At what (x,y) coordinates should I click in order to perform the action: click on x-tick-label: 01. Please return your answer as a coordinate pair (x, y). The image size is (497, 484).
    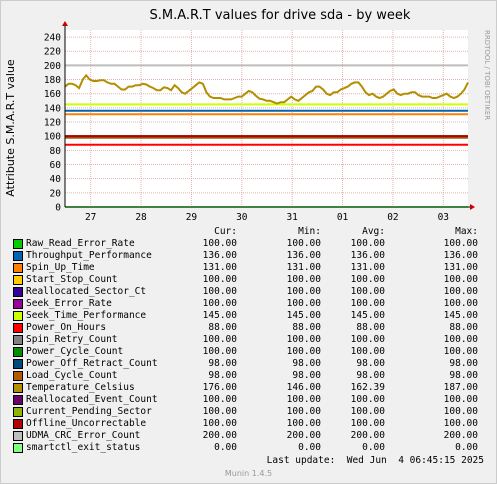
    Looking at the image, I should click on (343, 217).